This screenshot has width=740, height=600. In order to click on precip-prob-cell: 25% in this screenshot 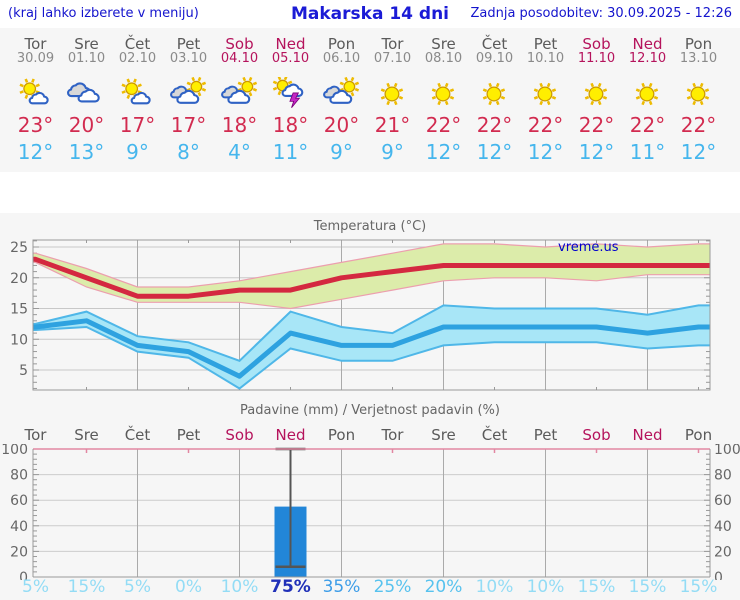, I will do `click(392, 587)`.